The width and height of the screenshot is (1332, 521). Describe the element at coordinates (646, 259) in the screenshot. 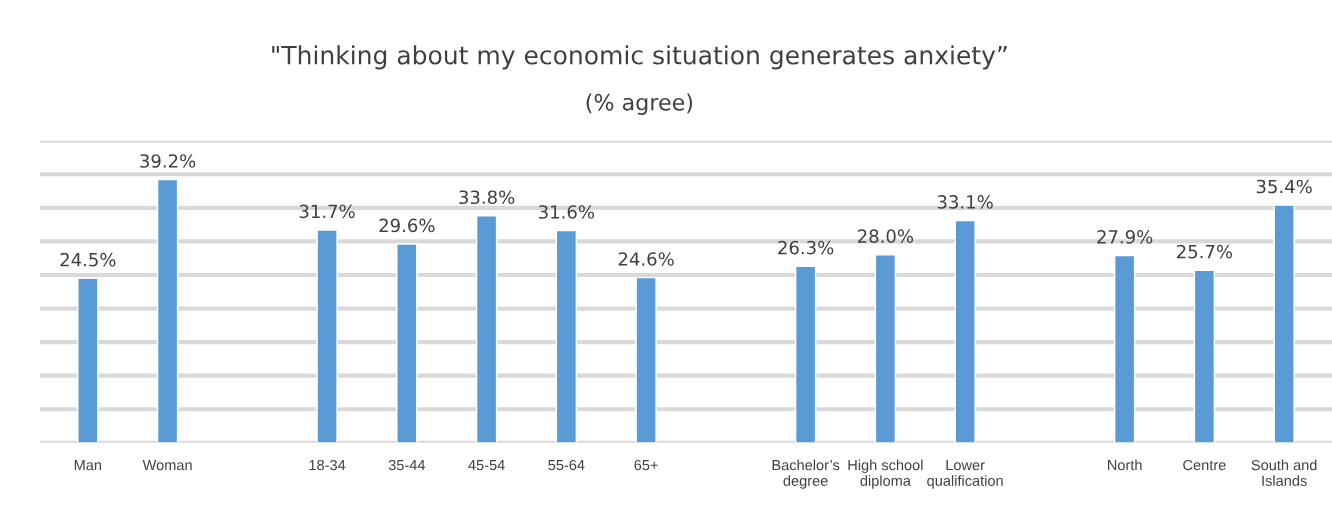

I see `data-label: 24.6%` at that location.